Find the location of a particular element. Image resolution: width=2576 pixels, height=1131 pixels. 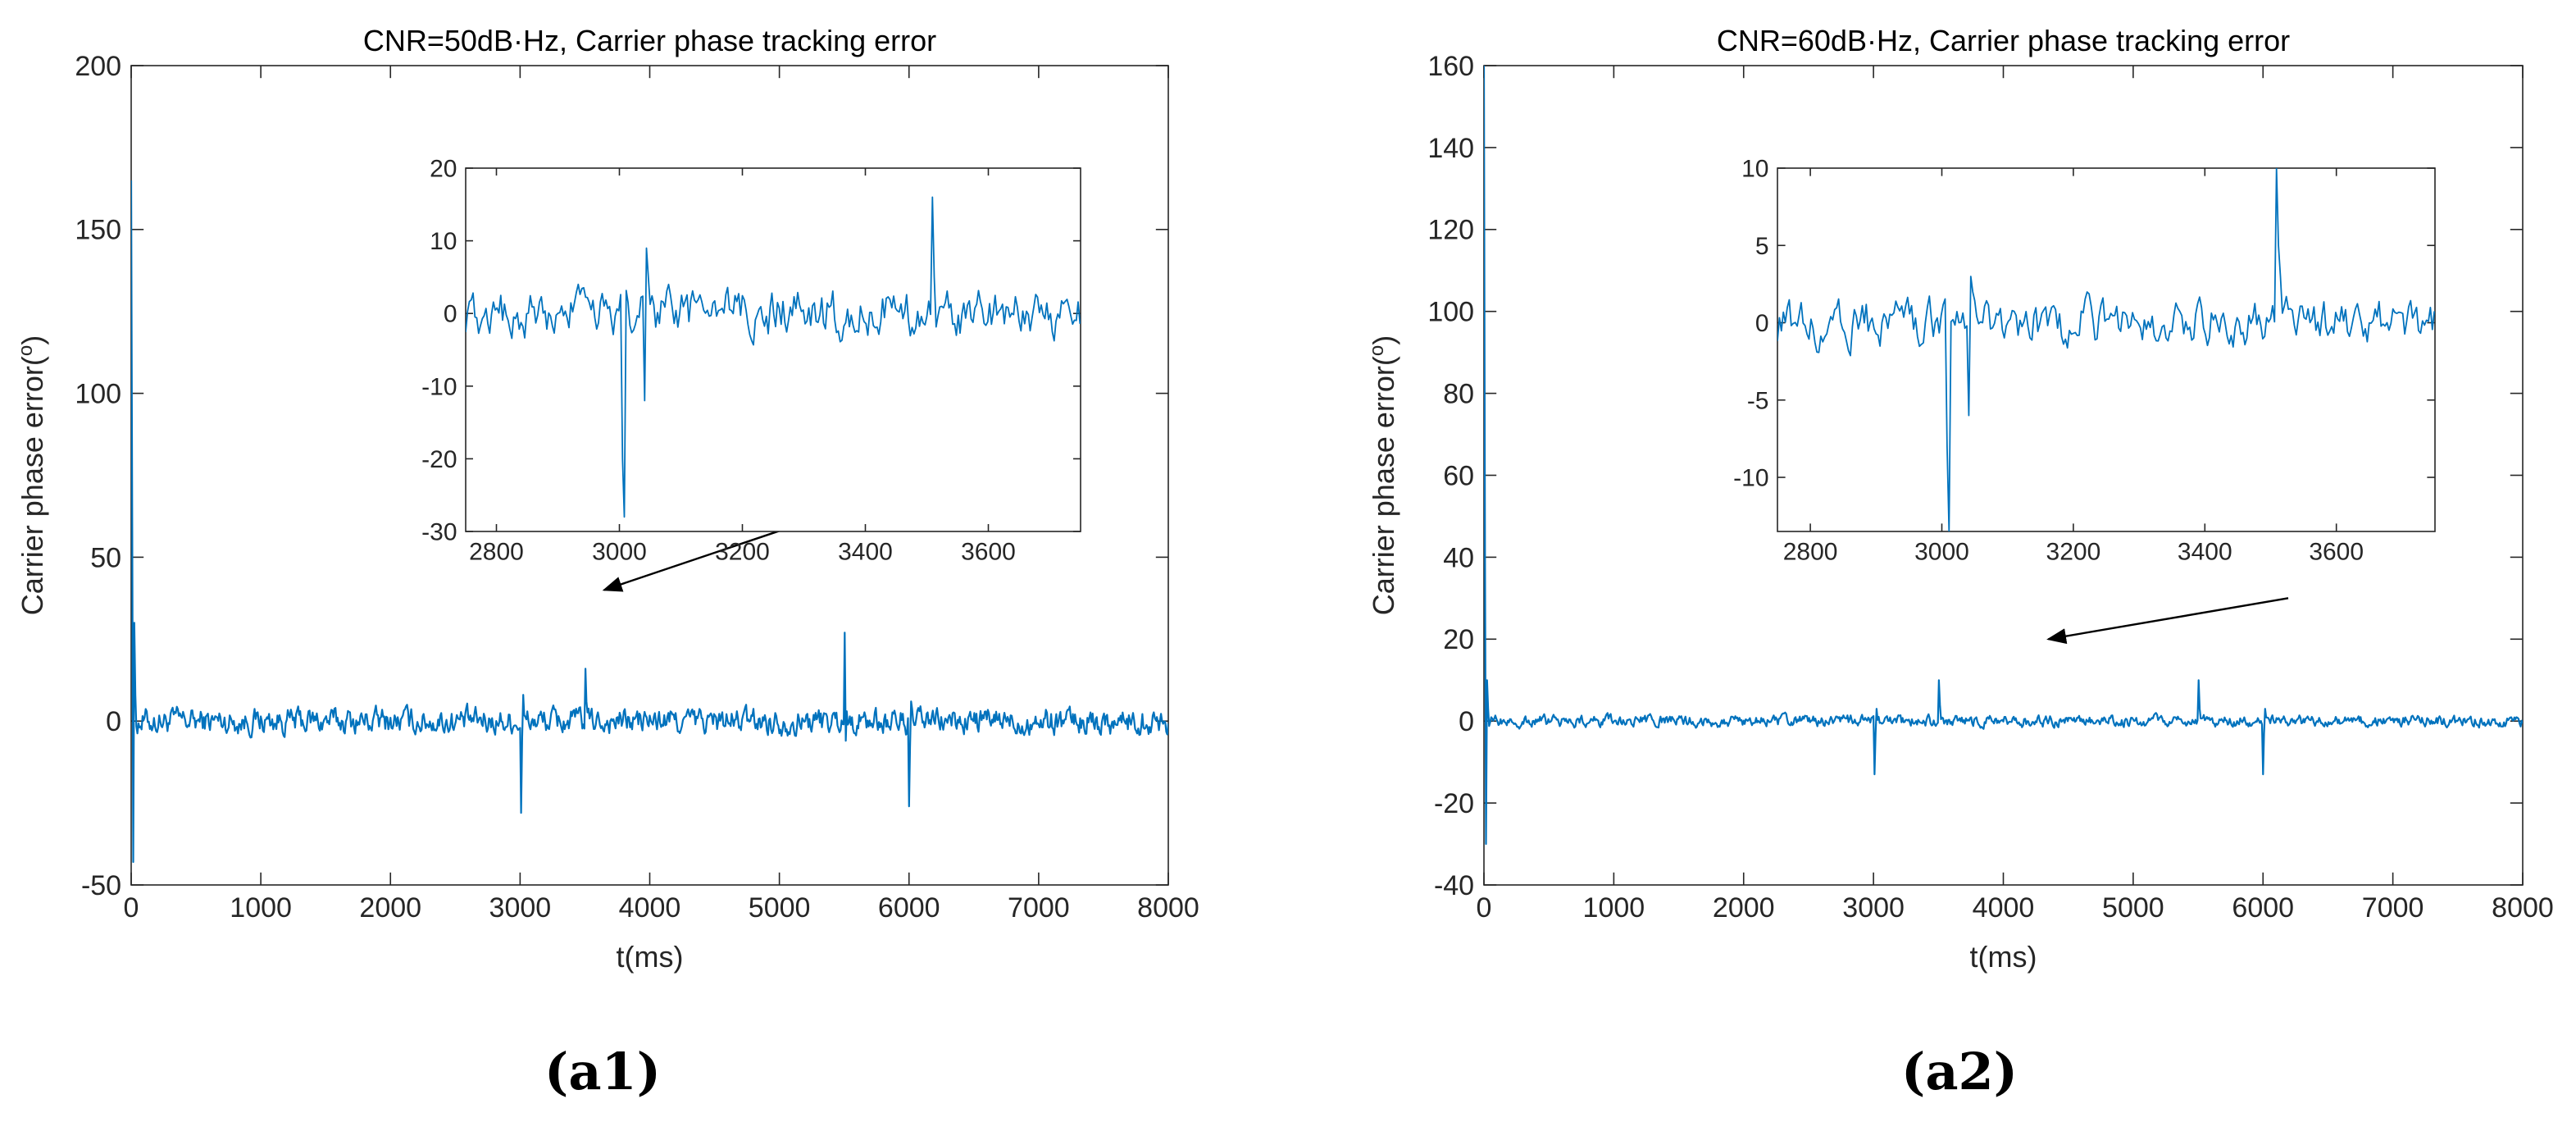

main-ytick-label: 160 is located at coordinates (1450, 66).